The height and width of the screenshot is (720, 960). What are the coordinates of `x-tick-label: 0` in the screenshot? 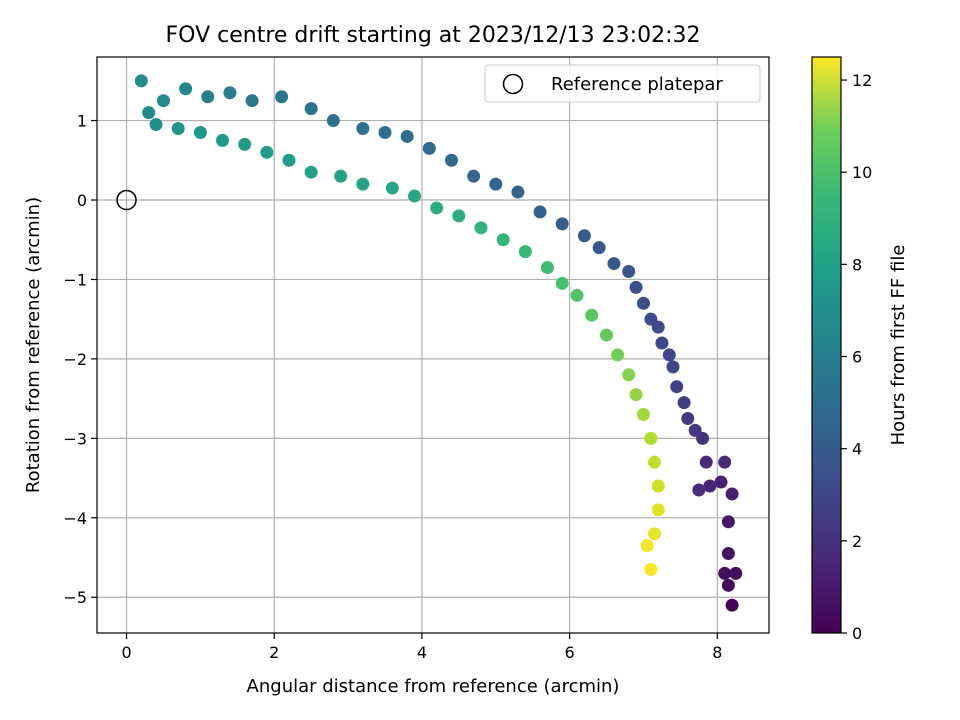 It's located at (126, 652).